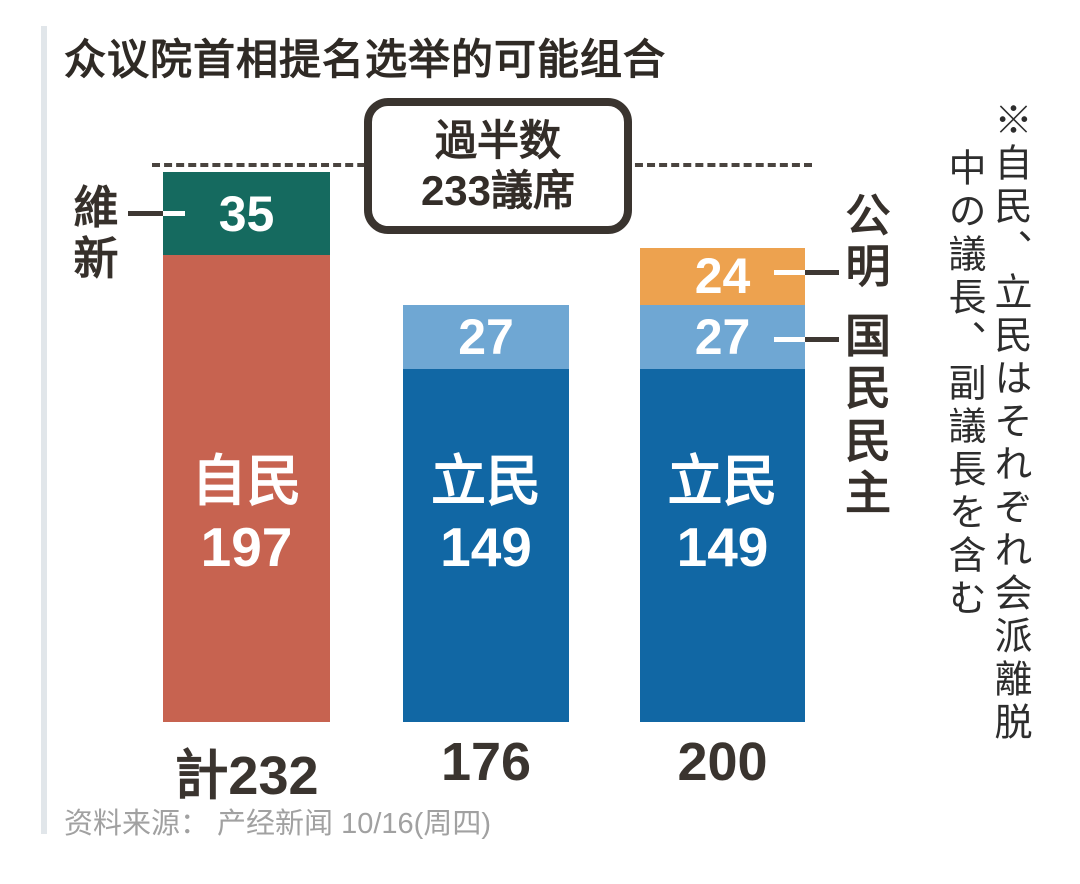  I want to click on bar-0-segment-0: 35, so click(246, 213).